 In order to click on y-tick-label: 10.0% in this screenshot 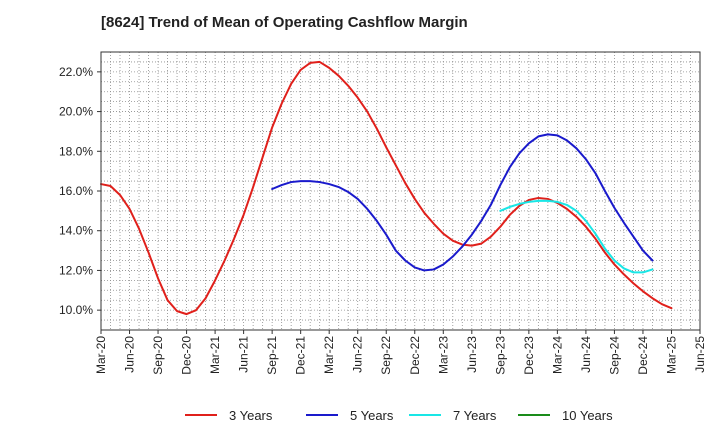, I will do `click(76, 310)`.